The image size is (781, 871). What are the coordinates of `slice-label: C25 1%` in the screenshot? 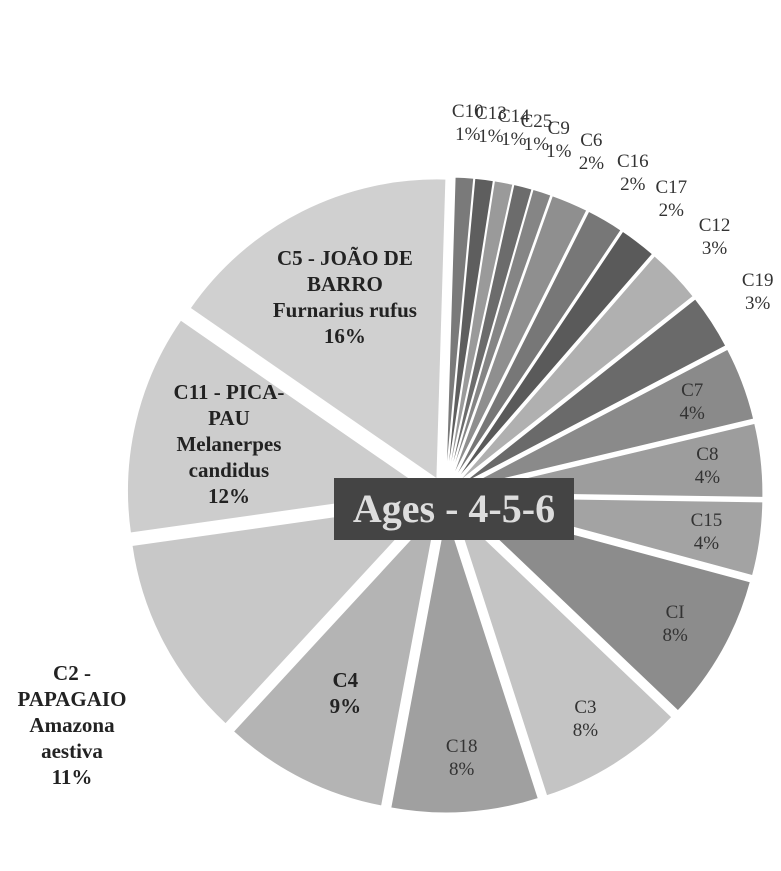 It's located at (537, 133).